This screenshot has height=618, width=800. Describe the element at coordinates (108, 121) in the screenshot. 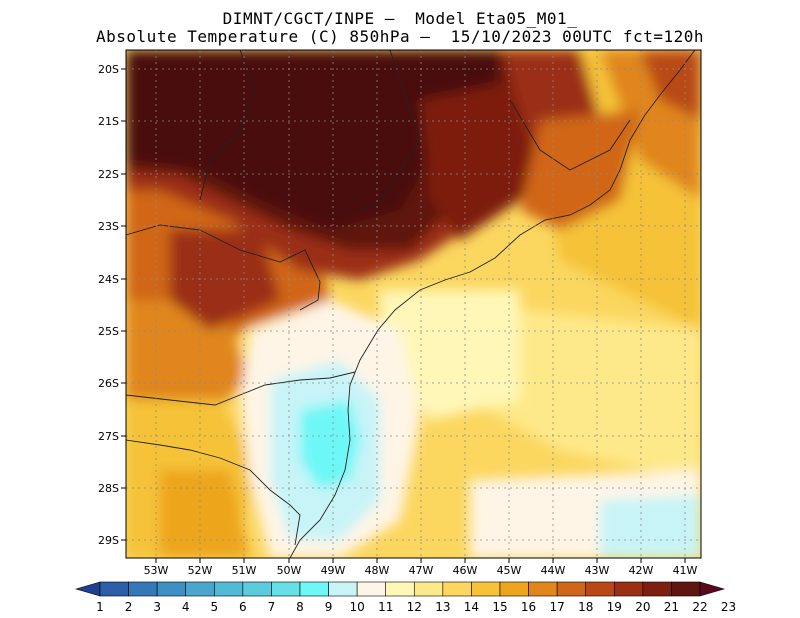

I see `lat-label: 21S` at that location.